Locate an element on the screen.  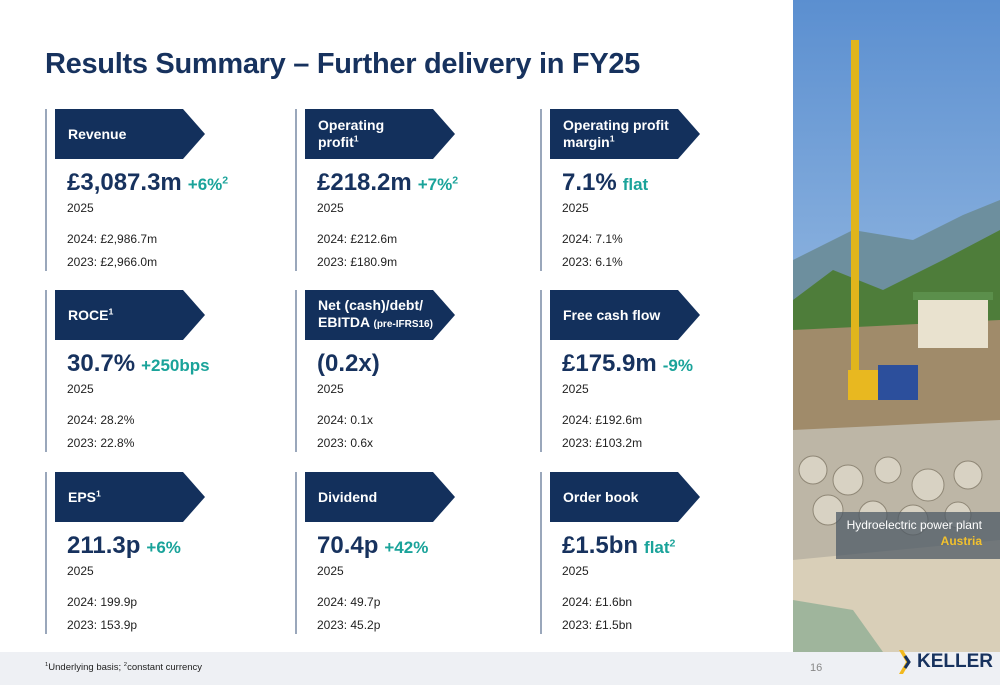
prior-year: 2023: 45.2p is located at coordinates (349, 625).